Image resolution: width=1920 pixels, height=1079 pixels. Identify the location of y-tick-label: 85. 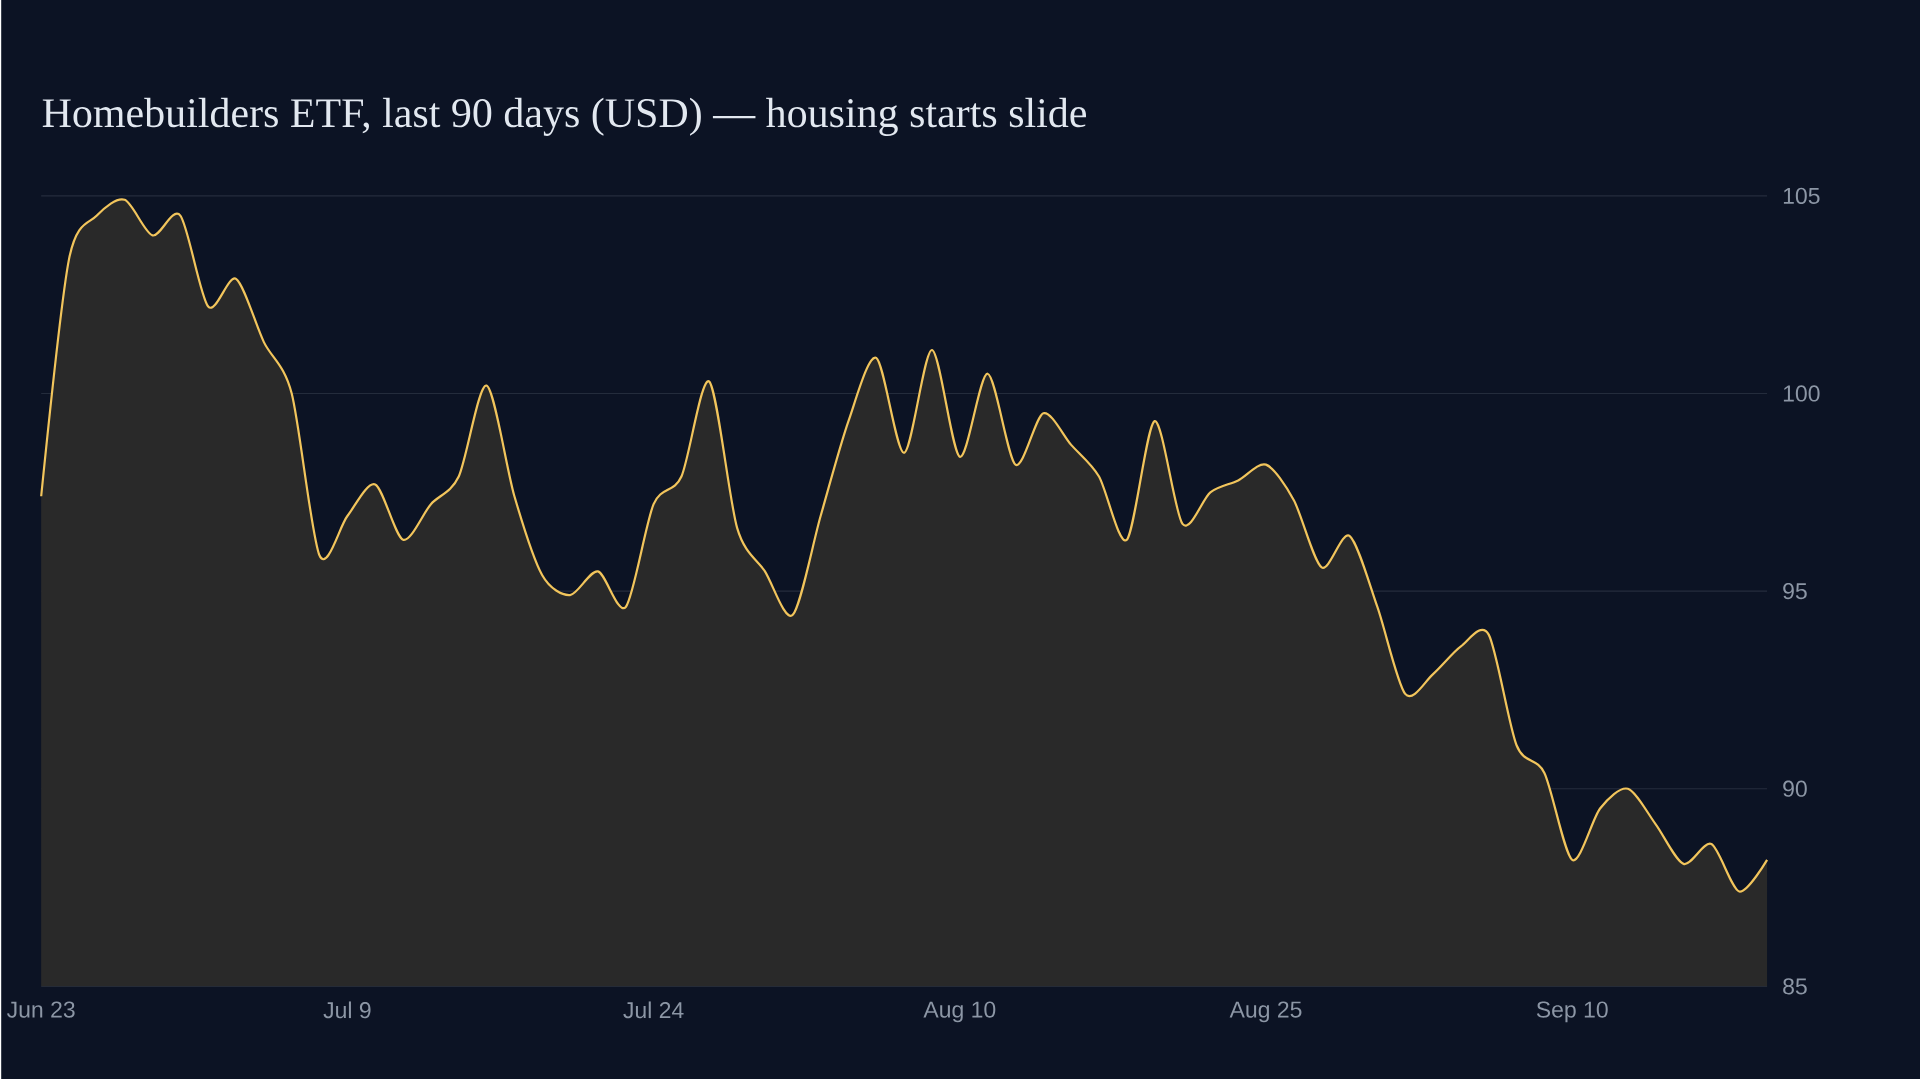
(1795, 986).